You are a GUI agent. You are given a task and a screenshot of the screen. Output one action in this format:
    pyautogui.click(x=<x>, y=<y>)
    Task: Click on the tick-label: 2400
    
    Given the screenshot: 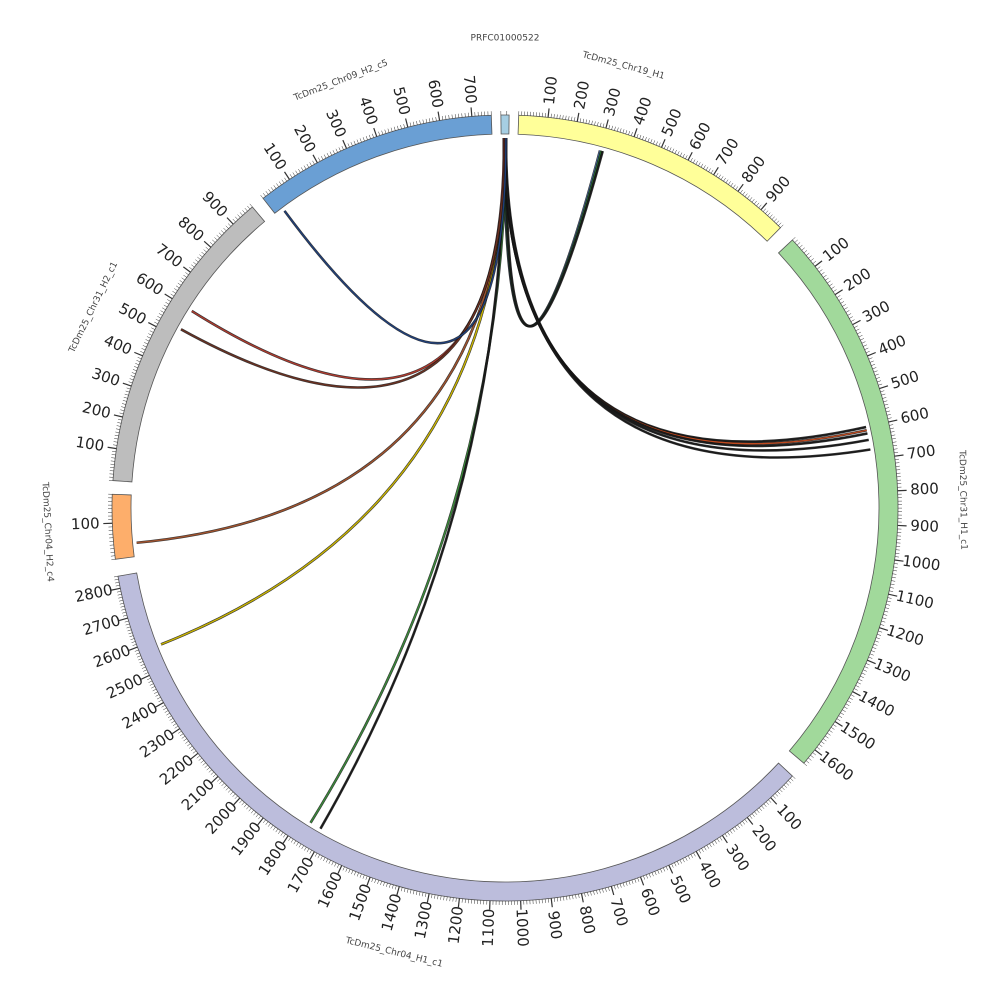 What is the action you would take?
    pyautogui.click(x=140, y=715)
    